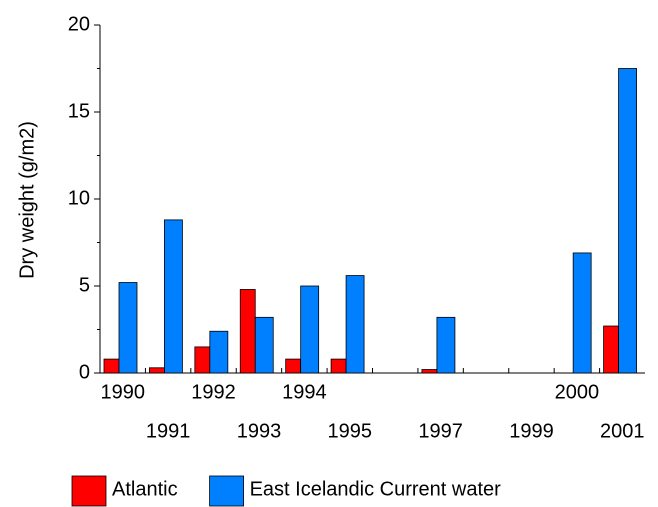  I want to click on x-tick-label: 1997, so click(440, 431).